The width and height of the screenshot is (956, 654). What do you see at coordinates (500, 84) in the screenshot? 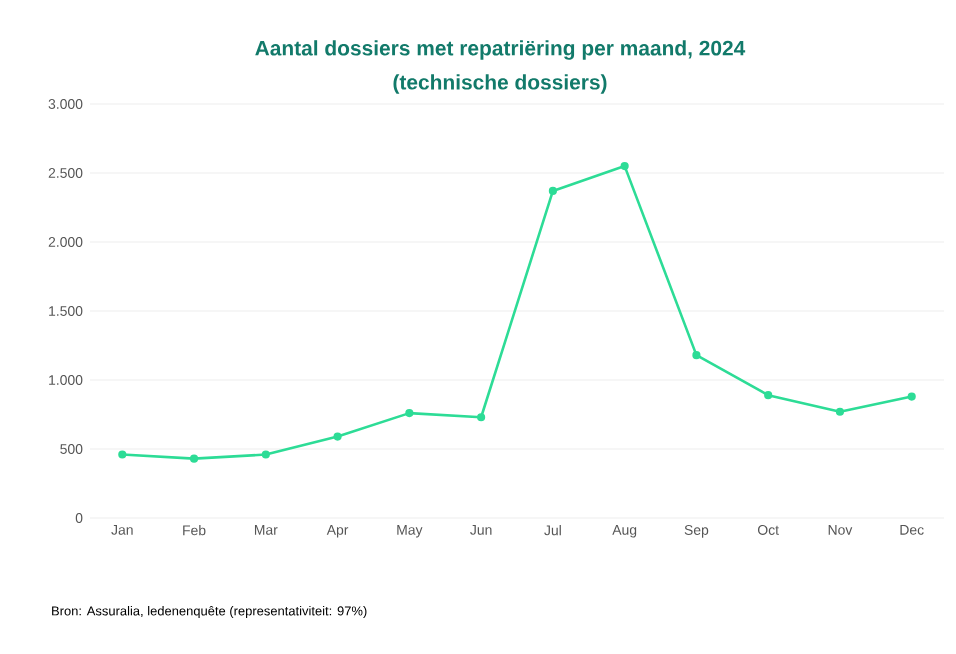
I see `chart-subtitle: (technische dossiers)` at bounding box center [500, 84].